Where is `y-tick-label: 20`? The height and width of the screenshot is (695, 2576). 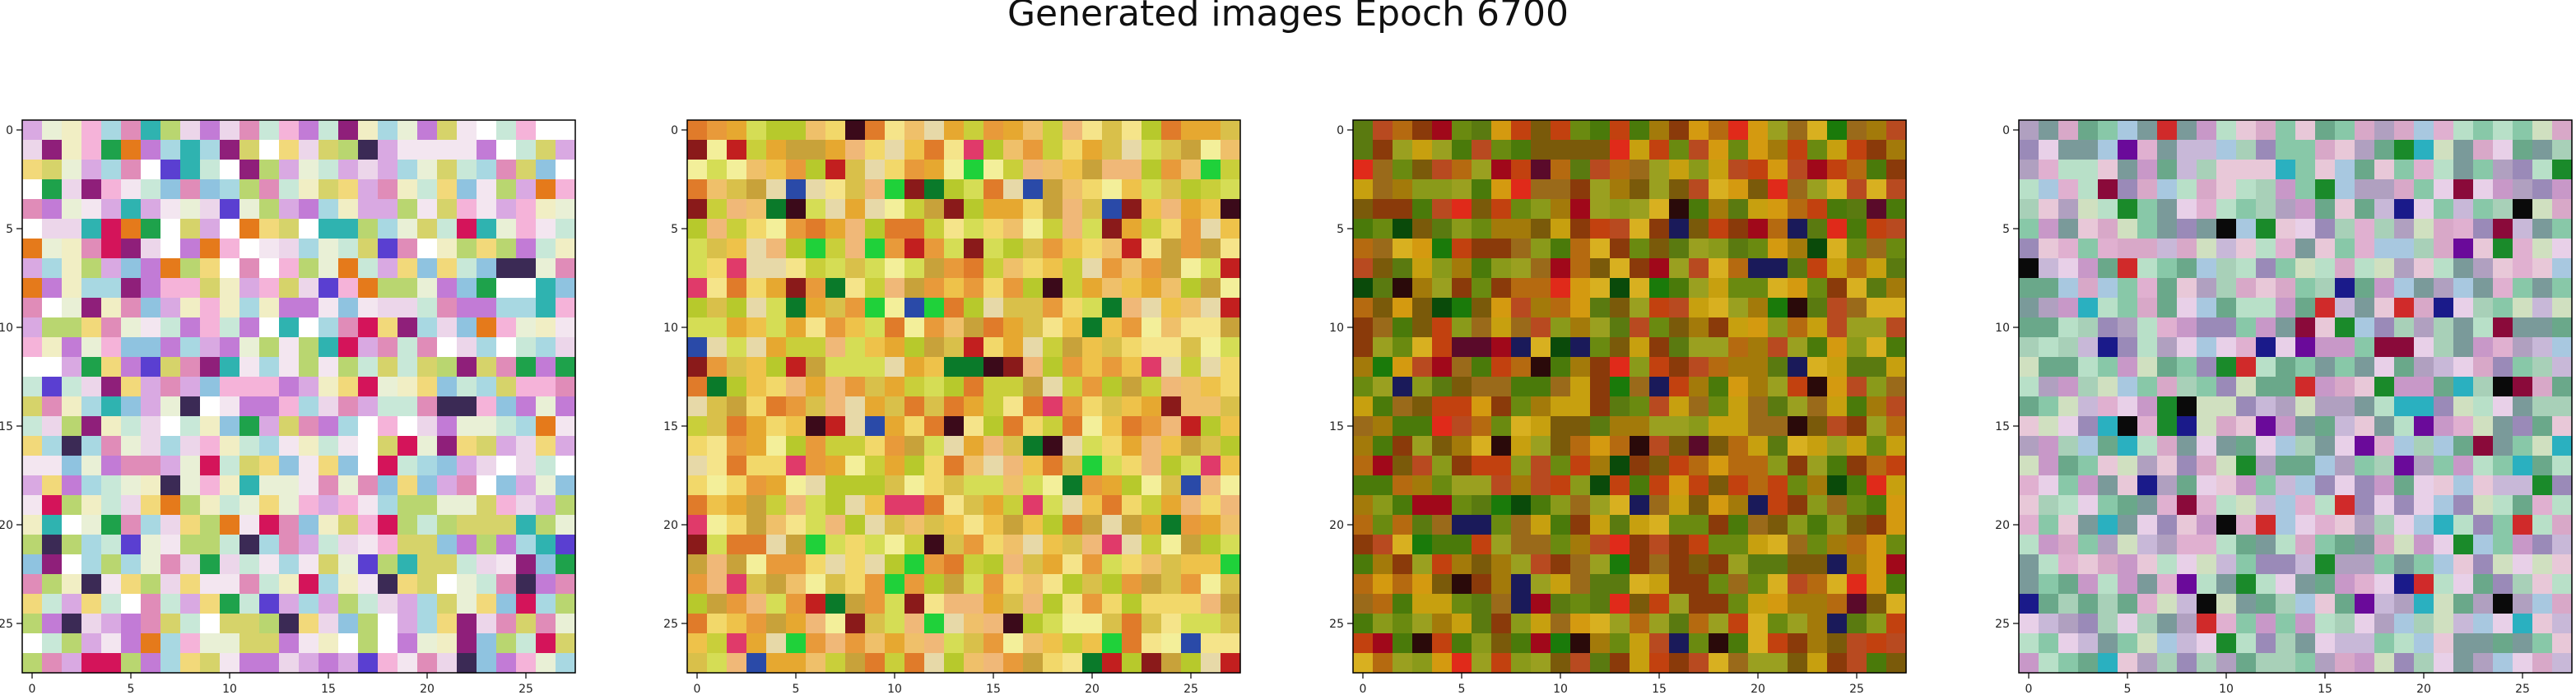
y-tick-label: 20 is located at coordinates (670, 525).